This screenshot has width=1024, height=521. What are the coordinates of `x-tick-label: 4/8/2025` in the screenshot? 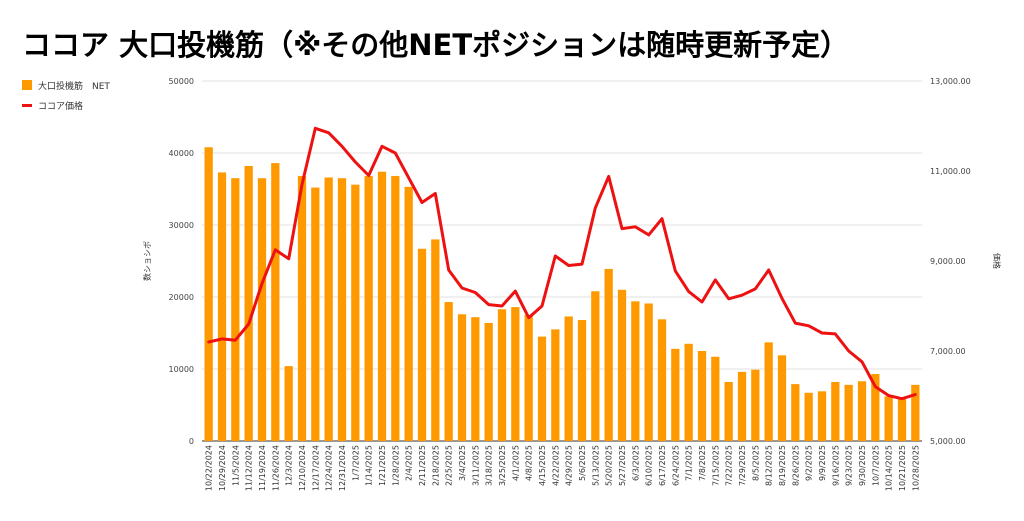 It's located at (529, 463).